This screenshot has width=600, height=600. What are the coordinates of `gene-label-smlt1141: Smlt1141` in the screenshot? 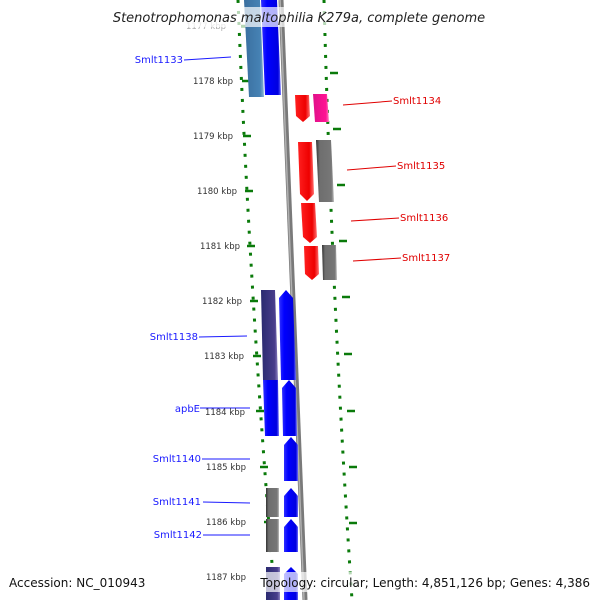 It's located at (177, 502).